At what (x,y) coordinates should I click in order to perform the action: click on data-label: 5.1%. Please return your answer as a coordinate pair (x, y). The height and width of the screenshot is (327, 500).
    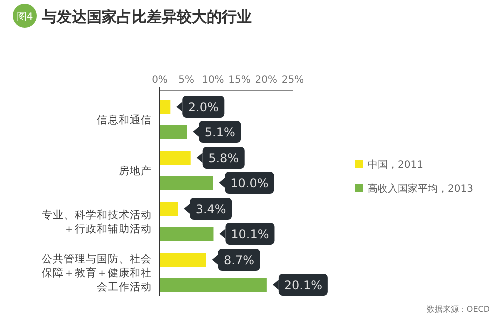
    Looking at the image, I should click on (220, 133).